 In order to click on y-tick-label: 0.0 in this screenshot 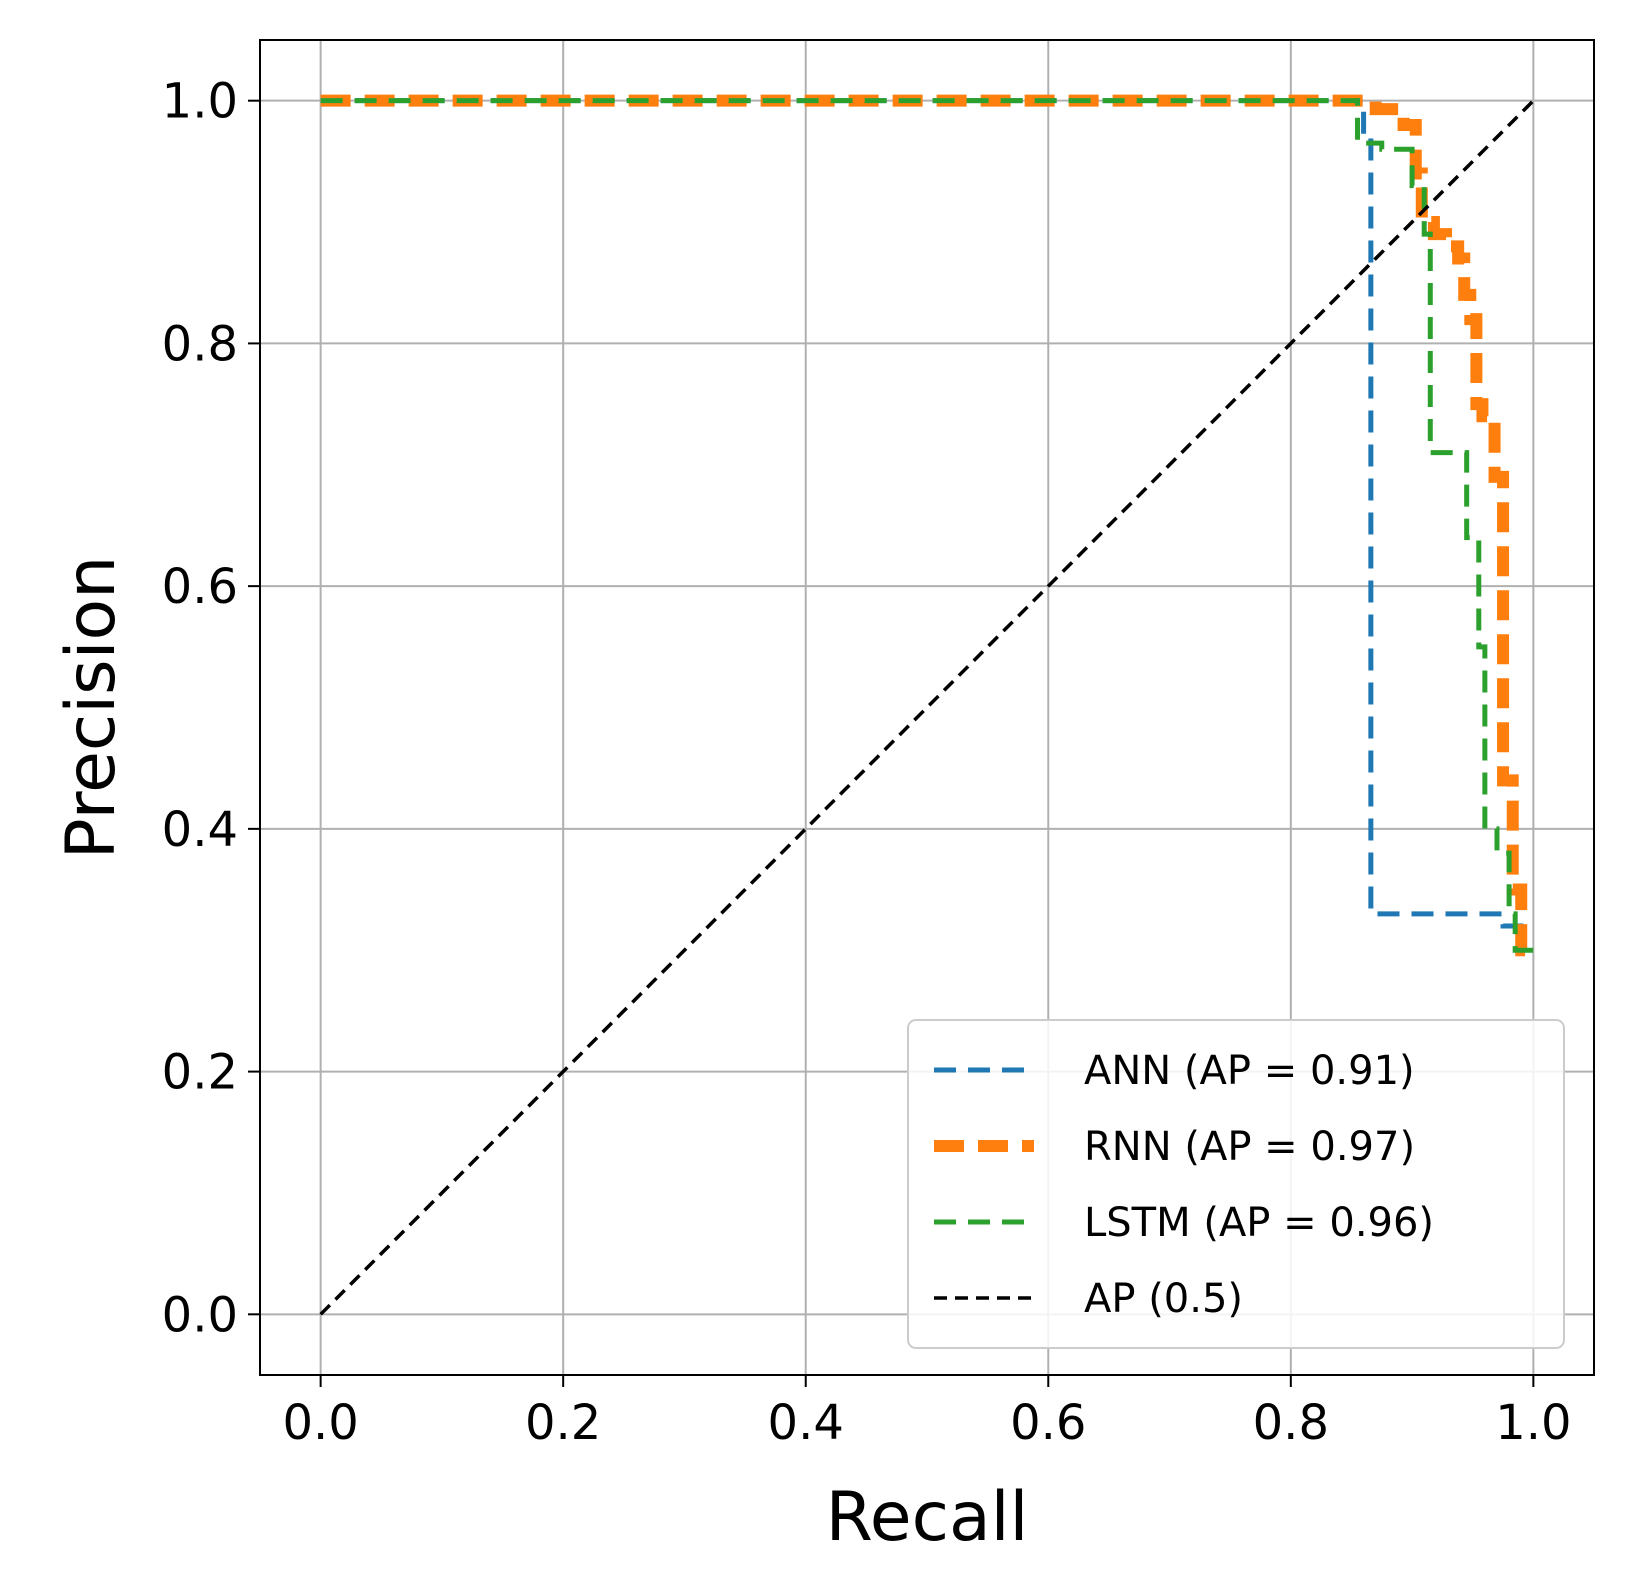, I will do `click(200, 1315)`.